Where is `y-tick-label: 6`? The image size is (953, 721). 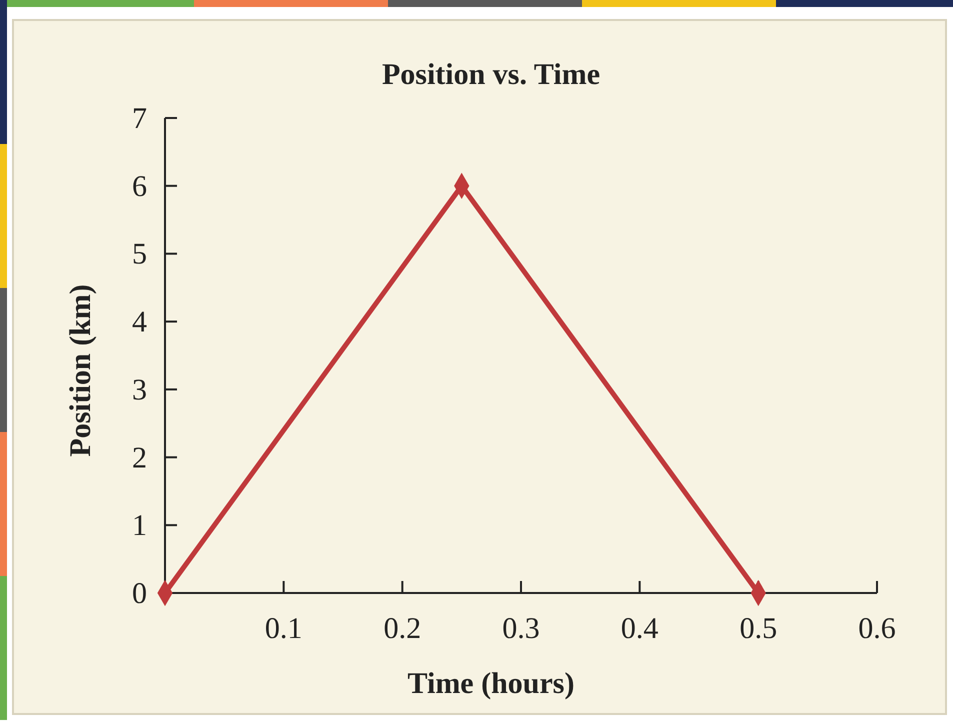 y-tick-label: 6 is located at coordinates (139, 186).